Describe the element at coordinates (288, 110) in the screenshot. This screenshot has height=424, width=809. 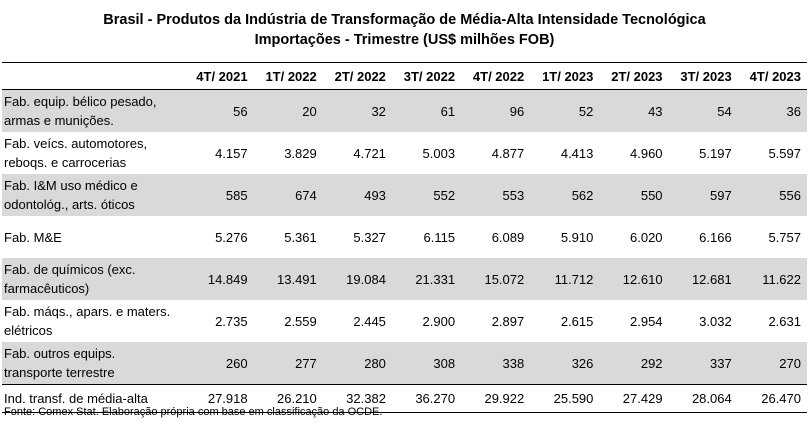
I see `table-cell: 20` at that location.